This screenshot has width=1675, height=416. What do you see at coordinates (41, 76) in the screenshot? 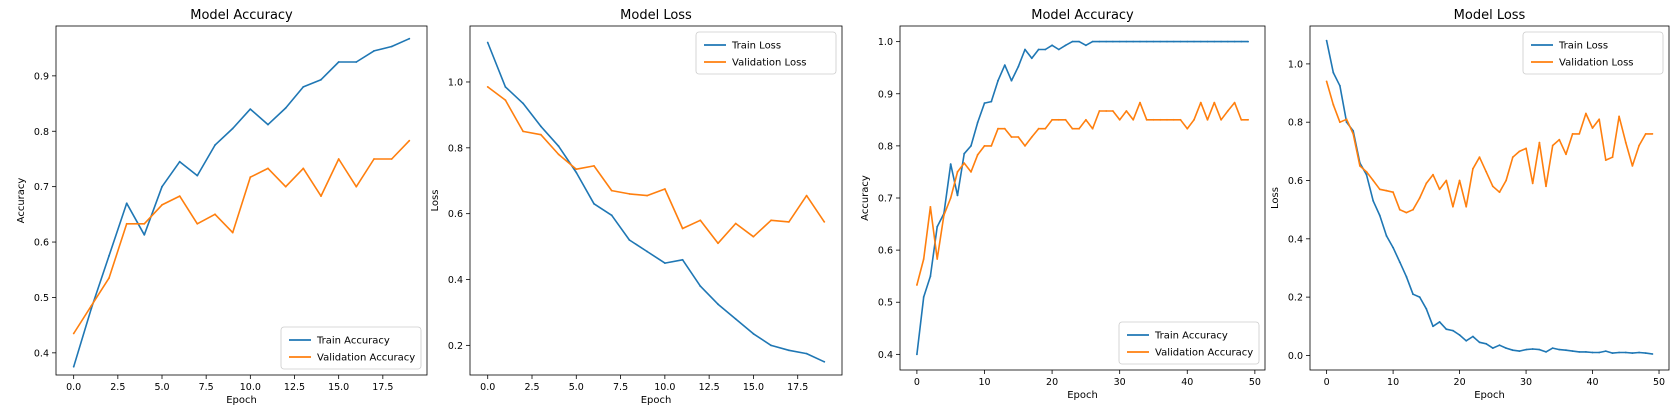
I see `y-tick-label: 0.9` at bounding box center [41, 76].